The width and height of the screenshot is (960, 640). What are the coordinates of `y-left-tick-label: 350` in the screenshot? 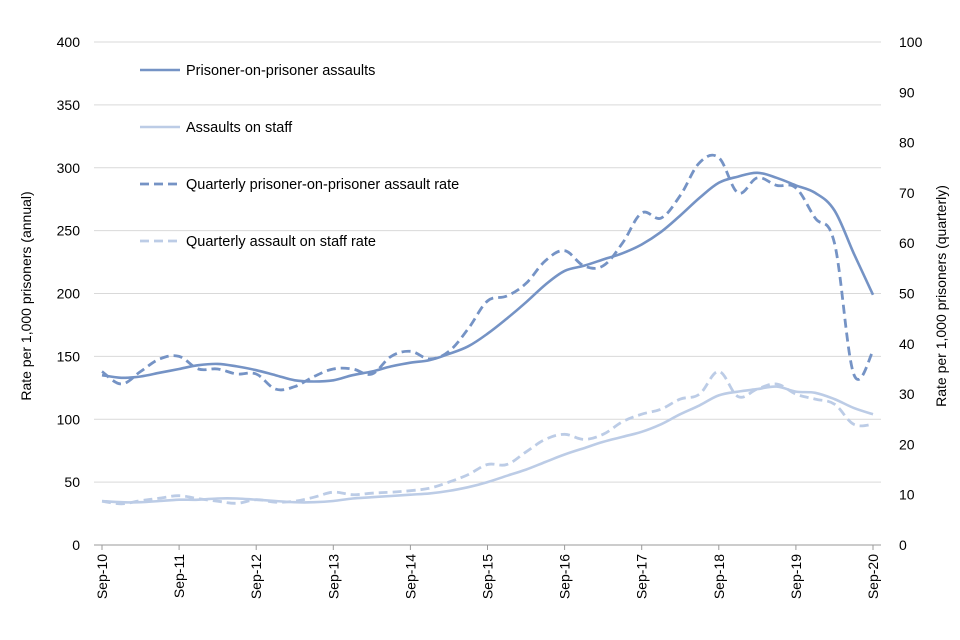 It's located at (69, 105).